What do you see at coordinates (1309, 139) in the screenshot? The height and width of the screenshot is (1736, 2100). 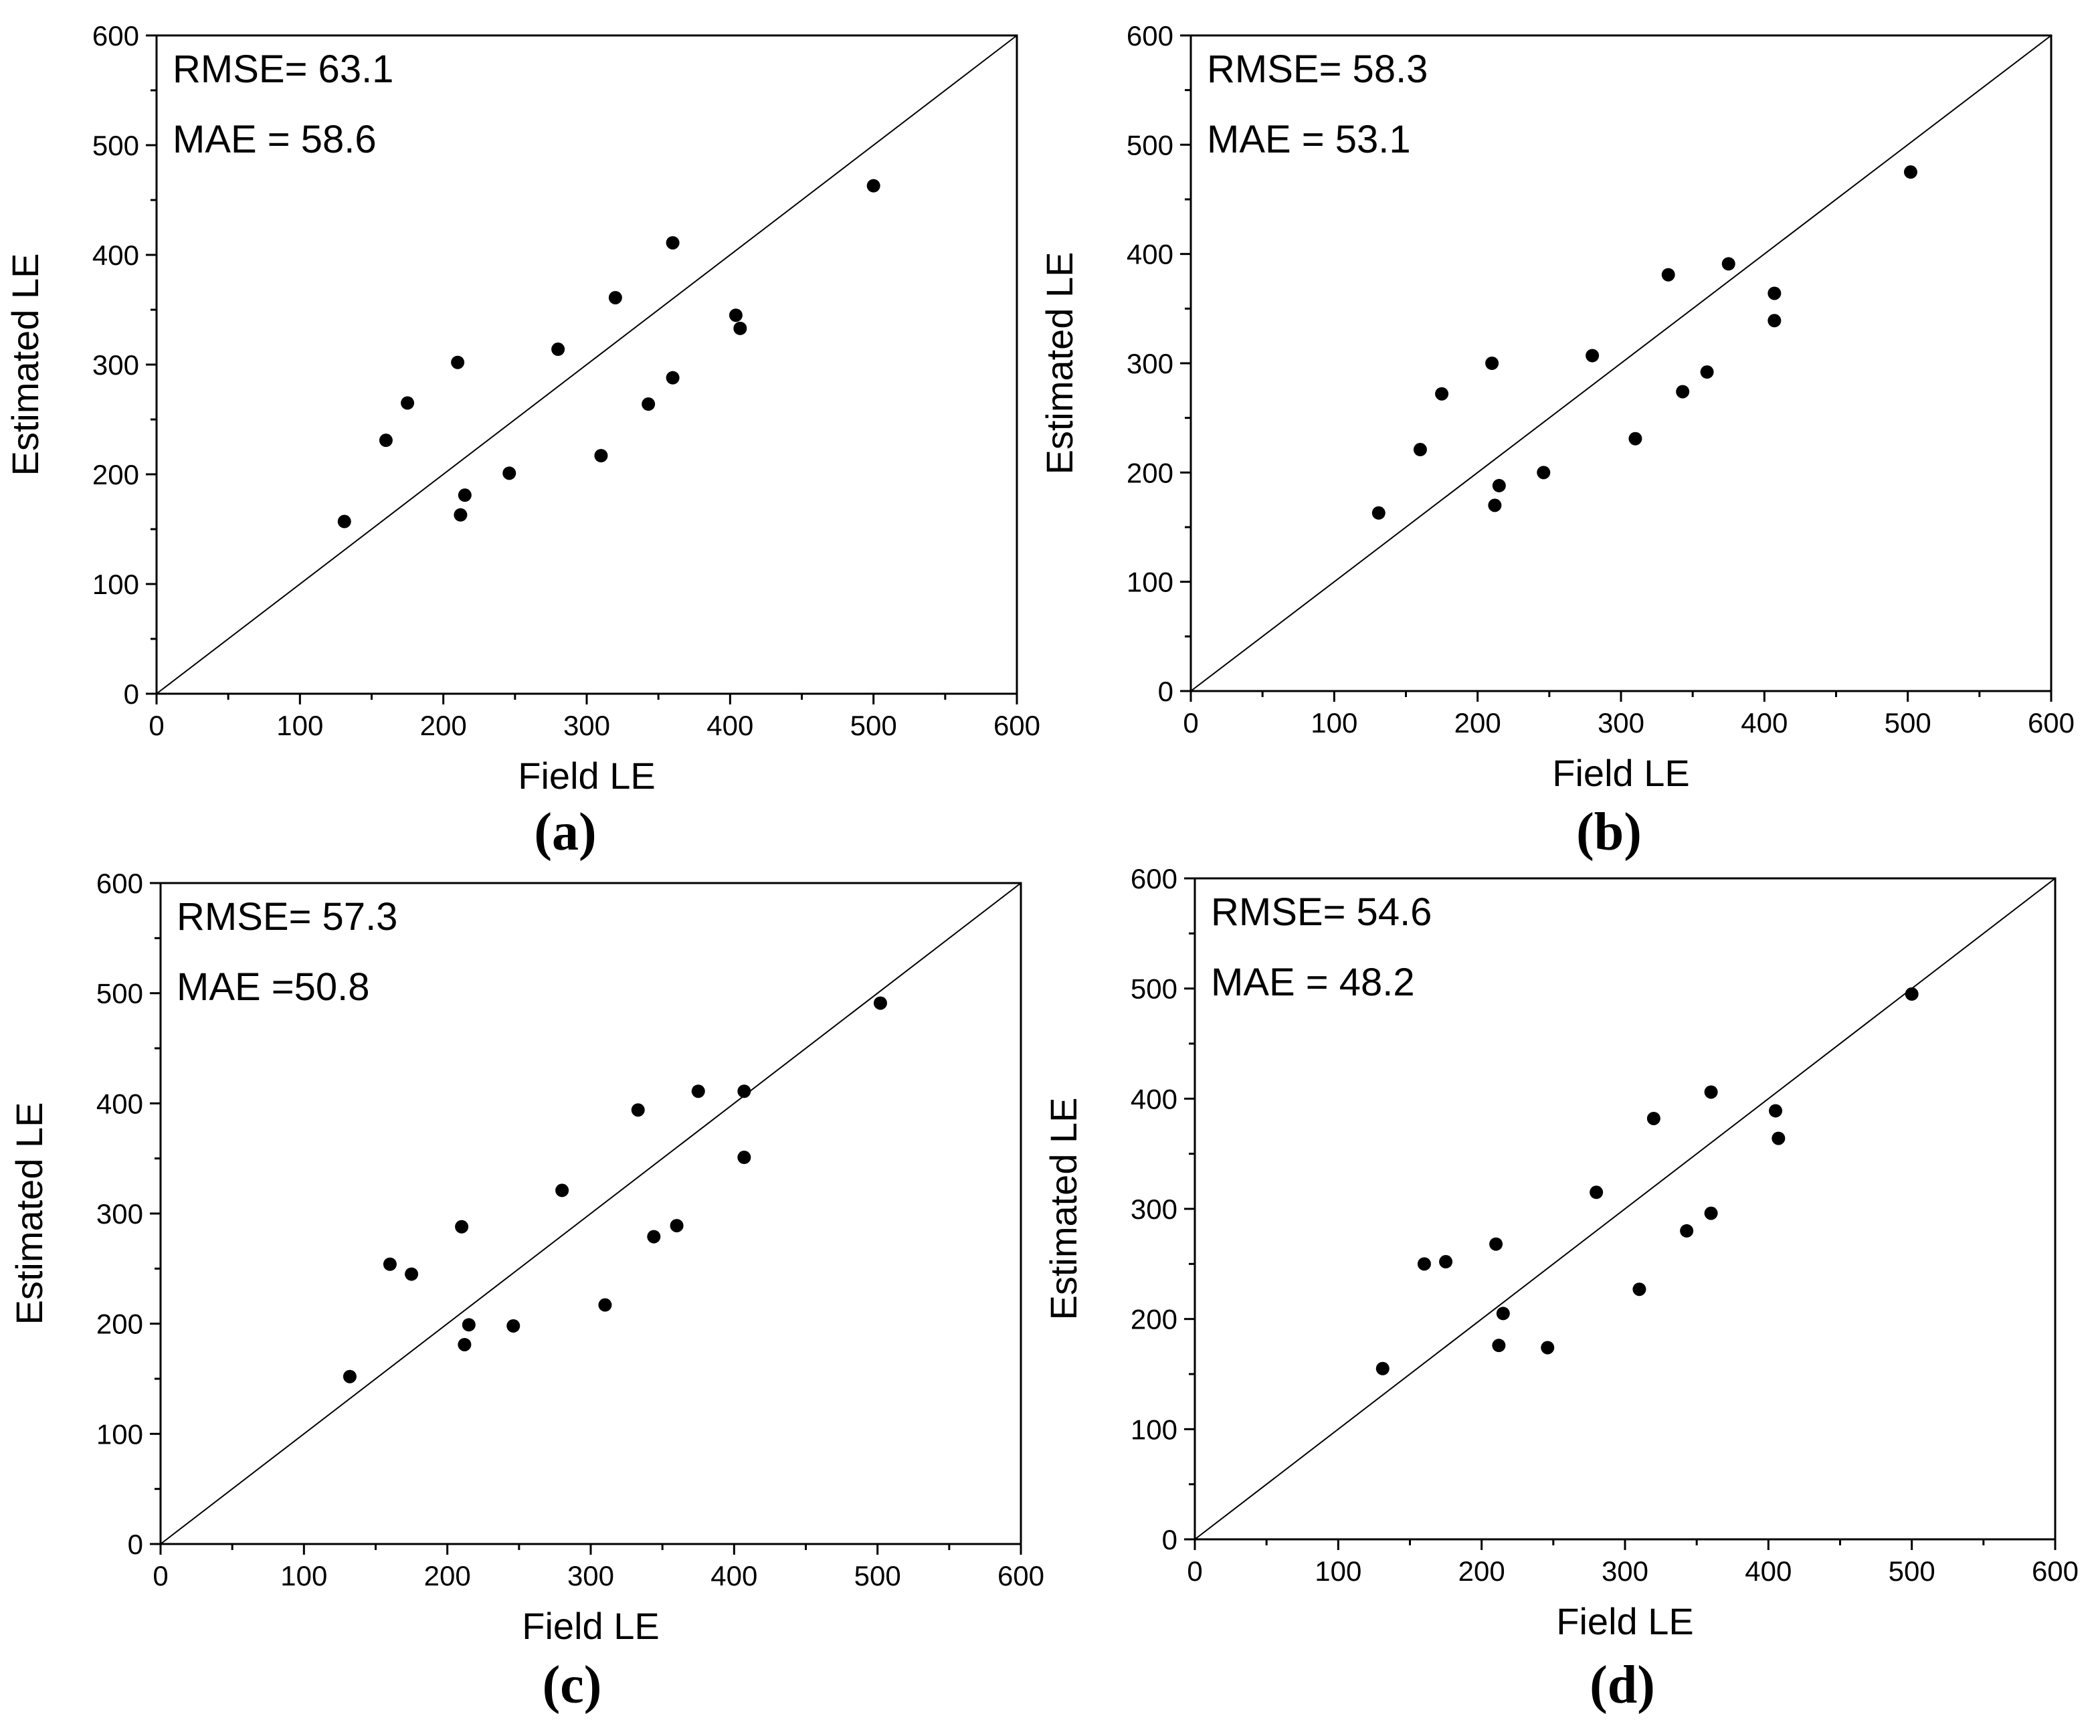 I see `mae-annotation: MAE = 53.1` at bounding box center [1309, 139].